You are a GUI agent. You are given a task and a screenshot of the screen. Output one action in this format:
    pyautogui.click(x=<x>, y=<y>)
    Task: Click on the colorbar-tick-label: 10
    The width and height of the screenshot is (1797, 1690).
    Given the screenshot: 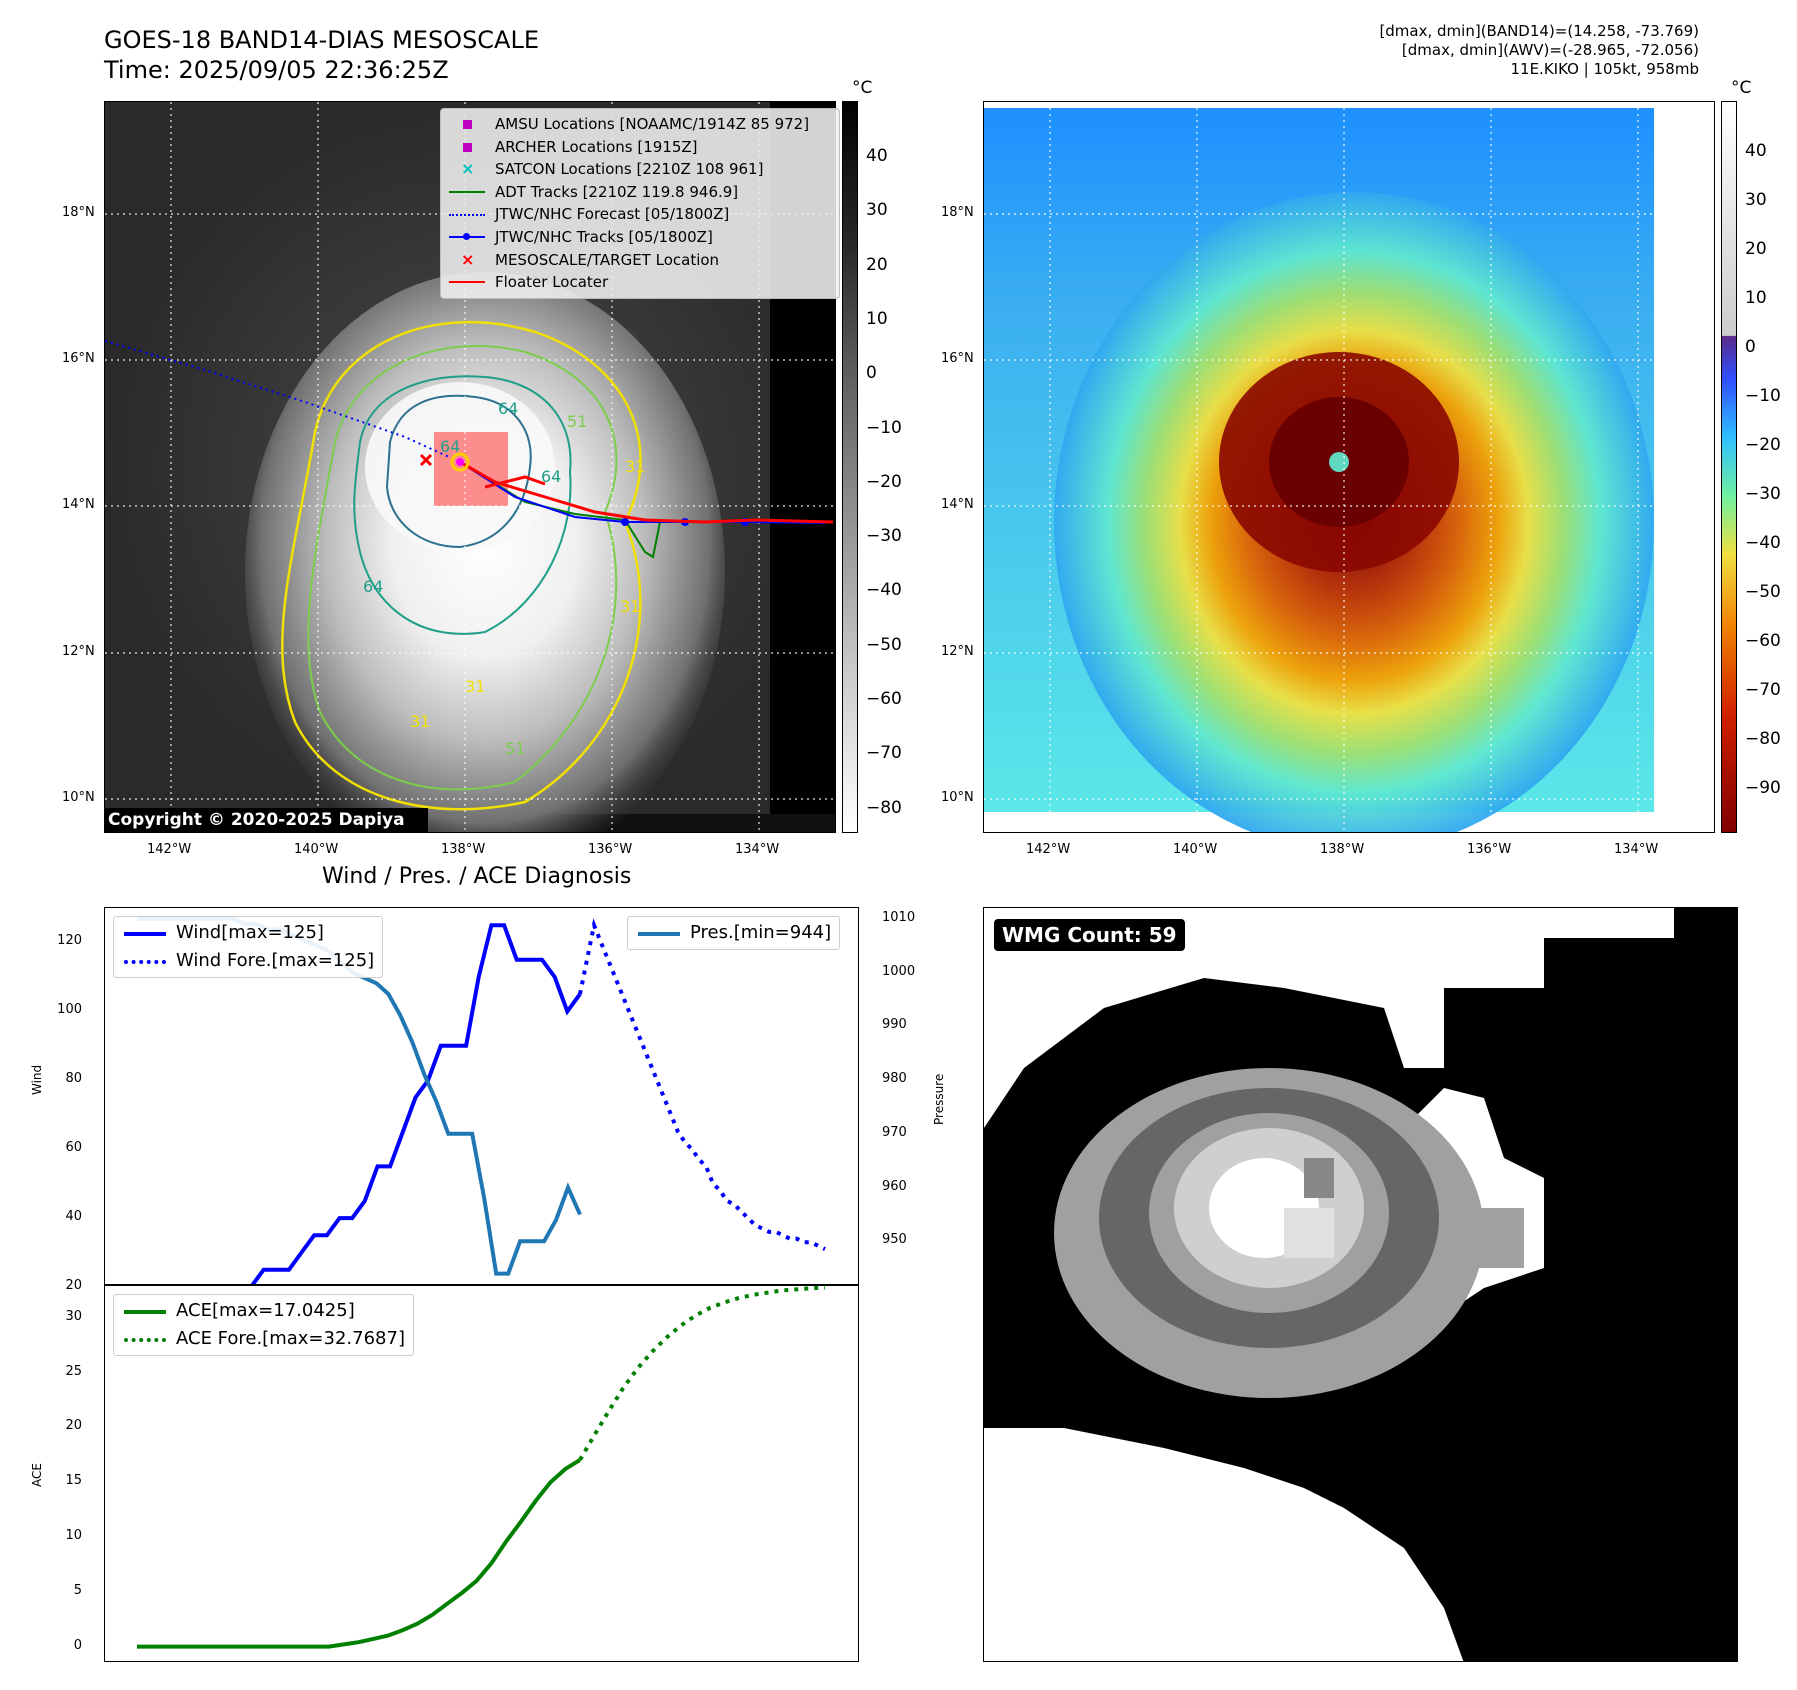 What is the action you would take?
    pyautogui.click(x=1756, y=298)
    